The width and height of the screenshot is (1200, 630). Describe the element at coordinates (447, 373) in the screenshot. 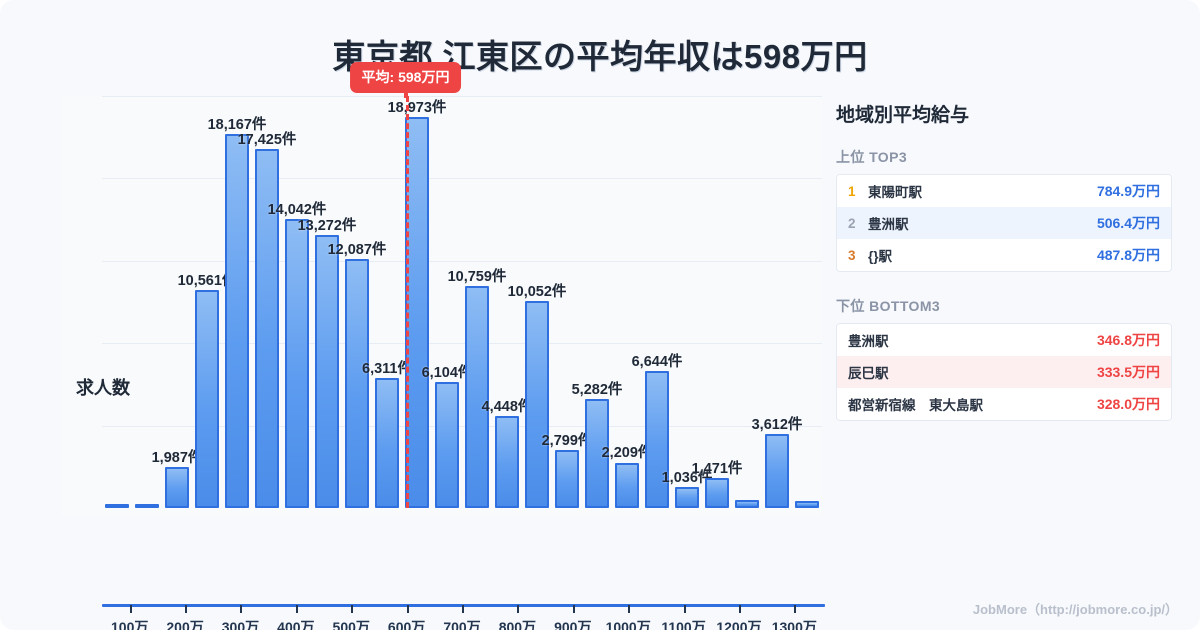

I see `bar-value-label: 6,104件` at that location.